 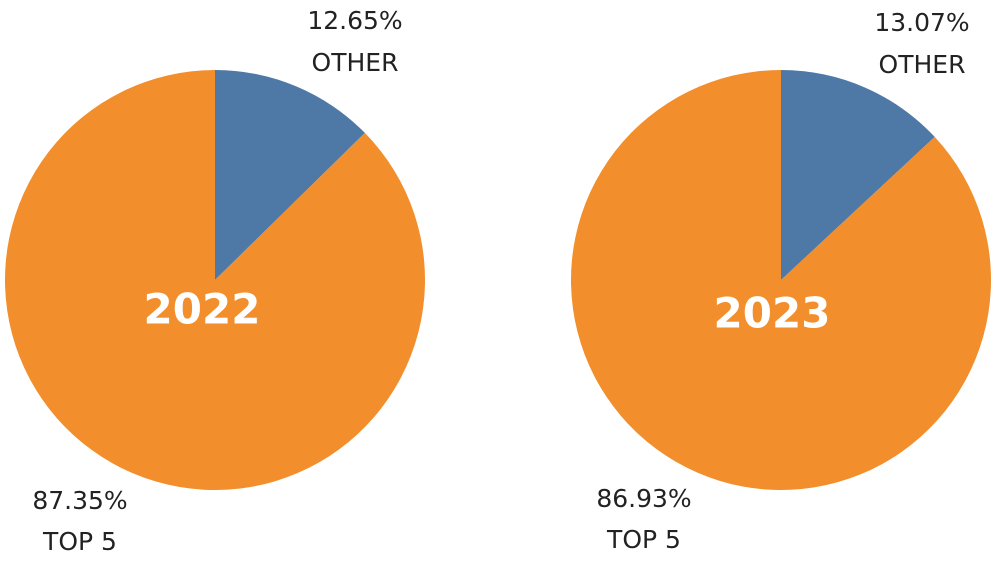 What do you see at coordinates (202, 309) in the screenshot?
I see `chart-title: 2022` at bounding box center [202, 309].